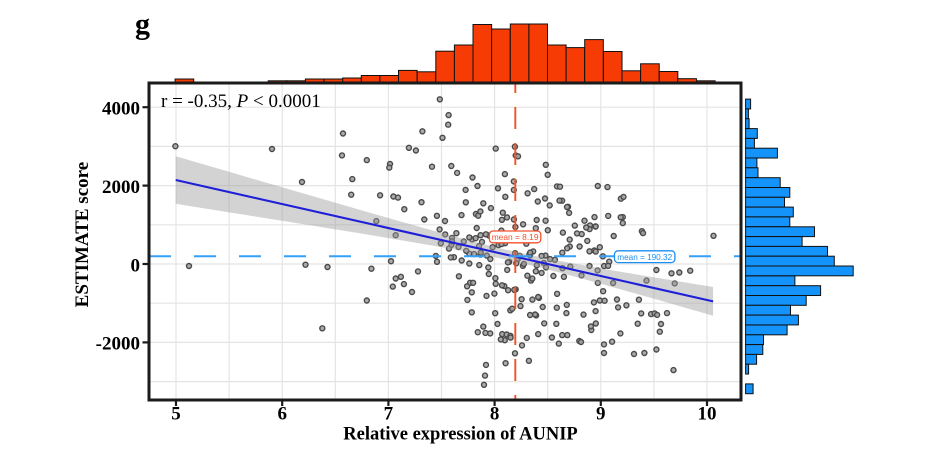 This screenshot has height=472, width=934. What do you see at coordinates (241, 101) in the screenshot?
I see `svg-text: r = -0.35, P < 0.0001` at bounding box center [241, 101].